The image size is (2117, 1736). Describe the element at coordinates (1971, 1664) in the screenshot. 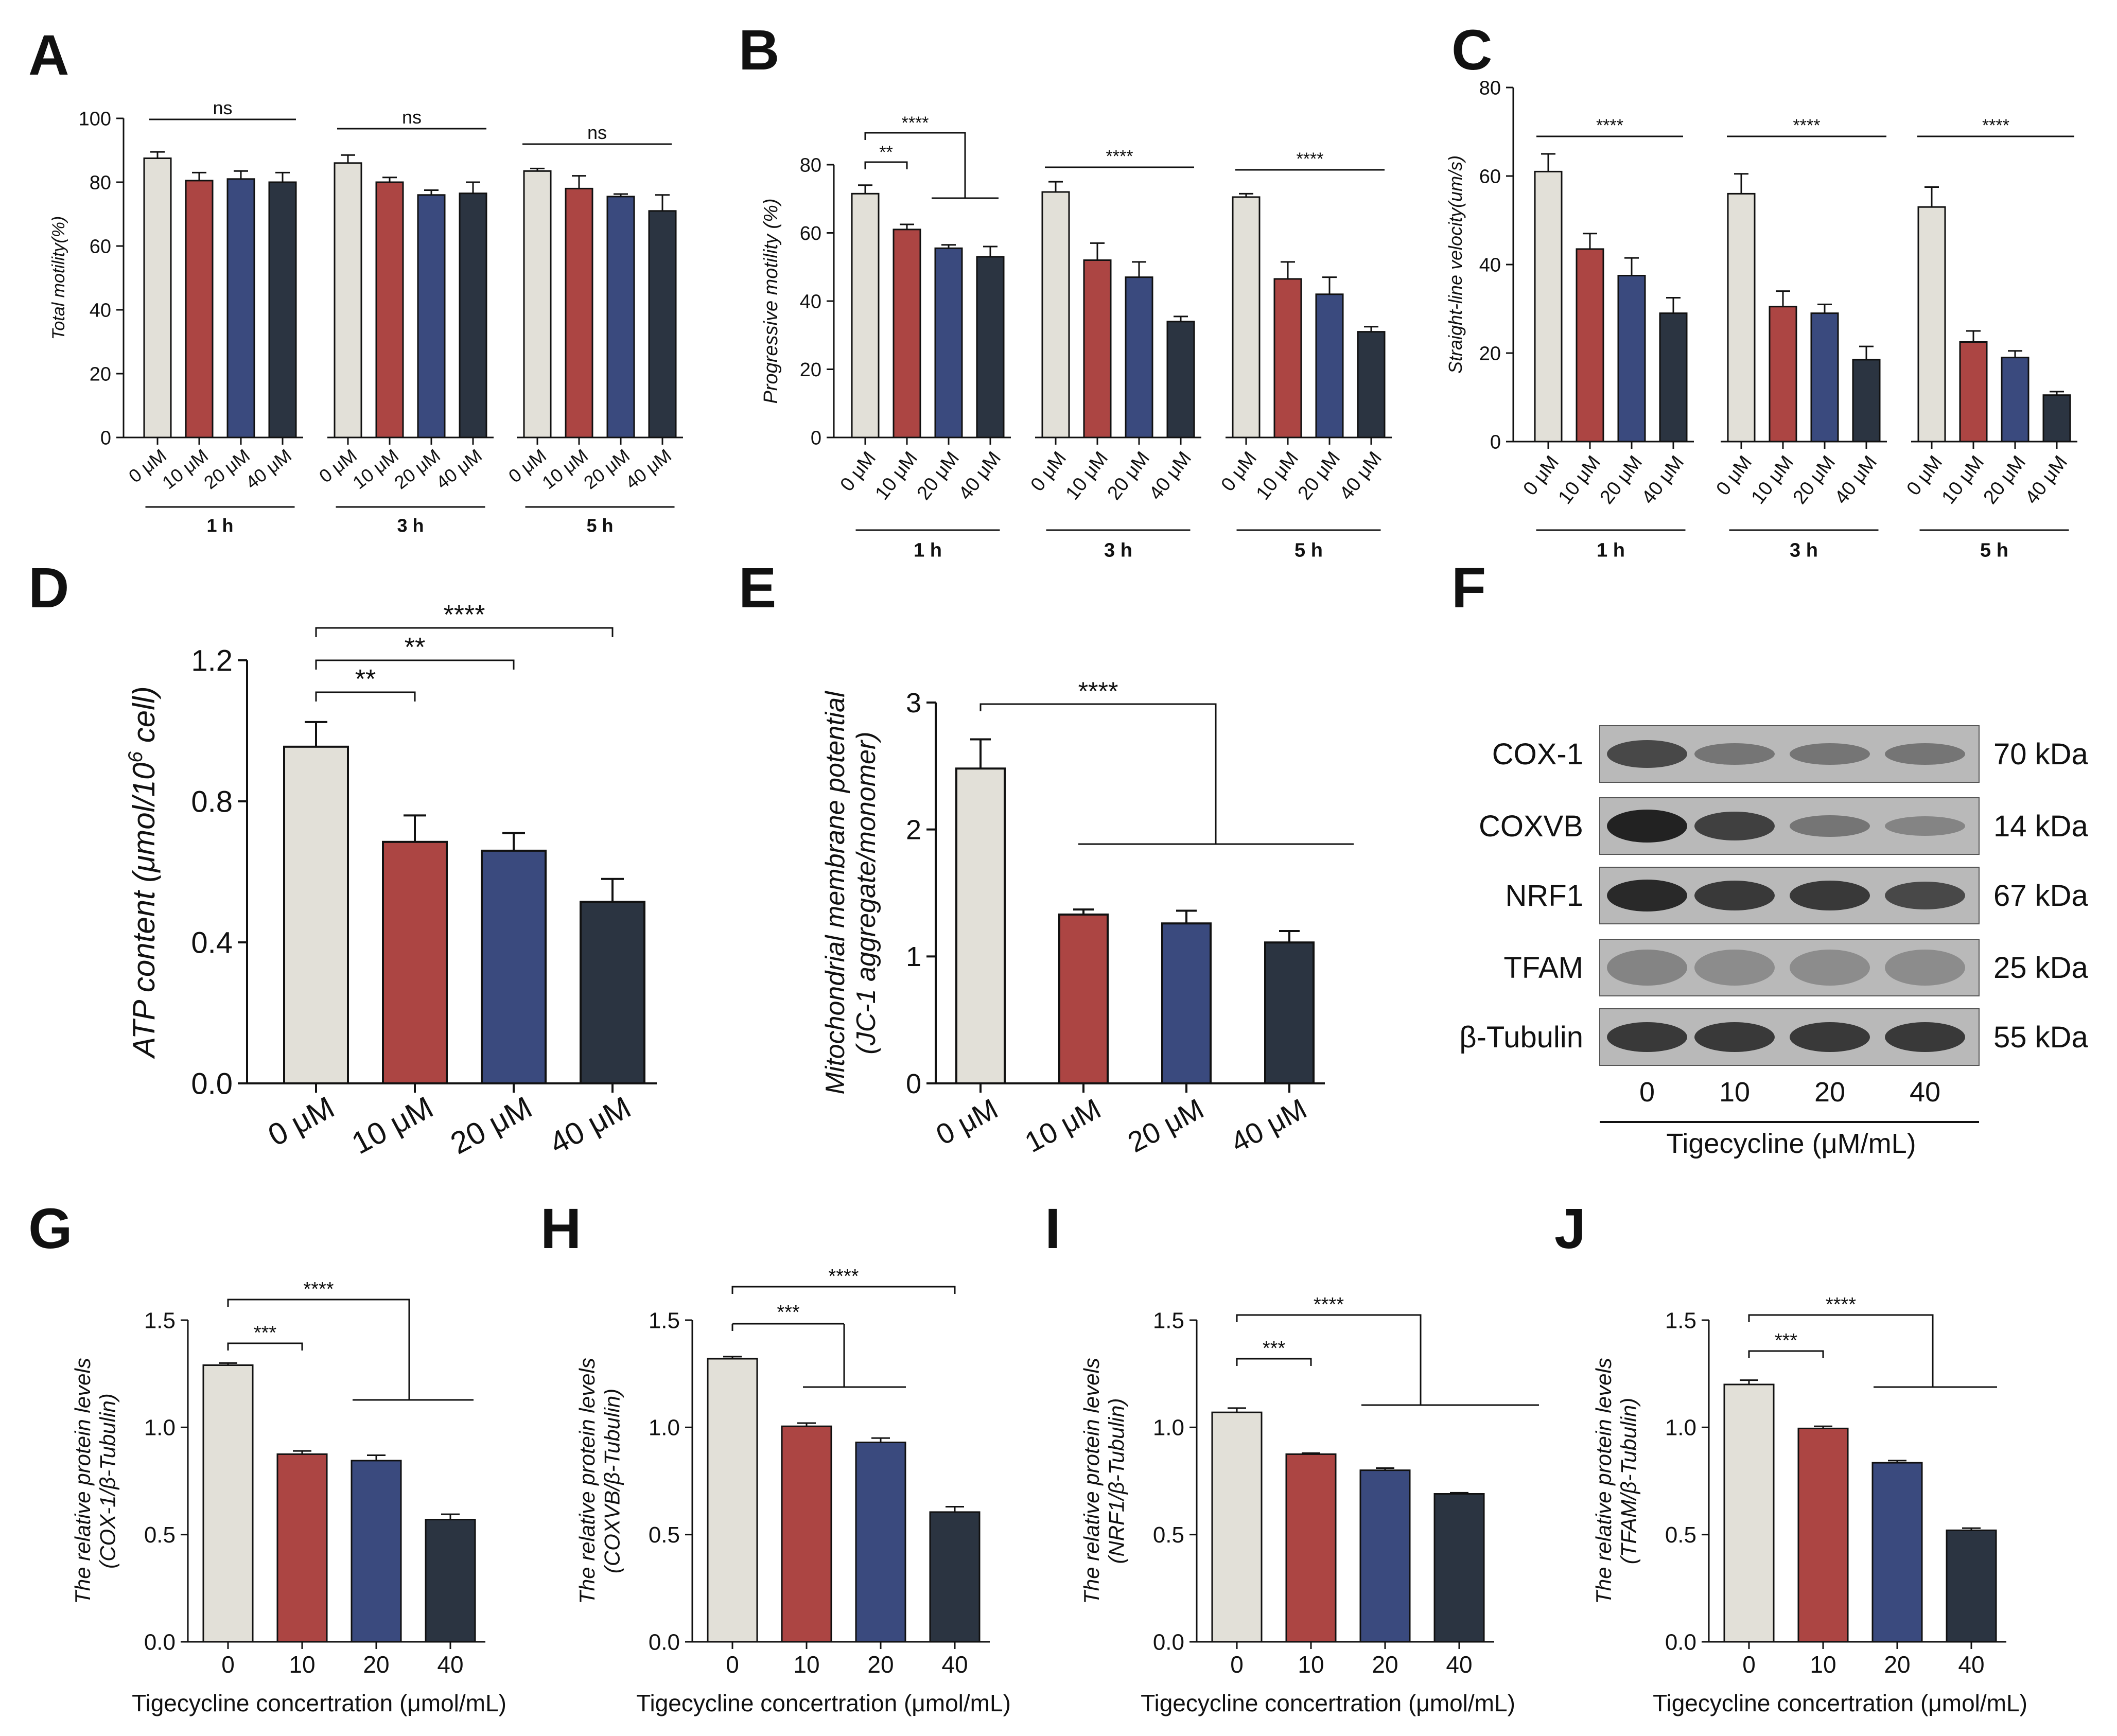

I see `x-tick-label: 40` at that location.